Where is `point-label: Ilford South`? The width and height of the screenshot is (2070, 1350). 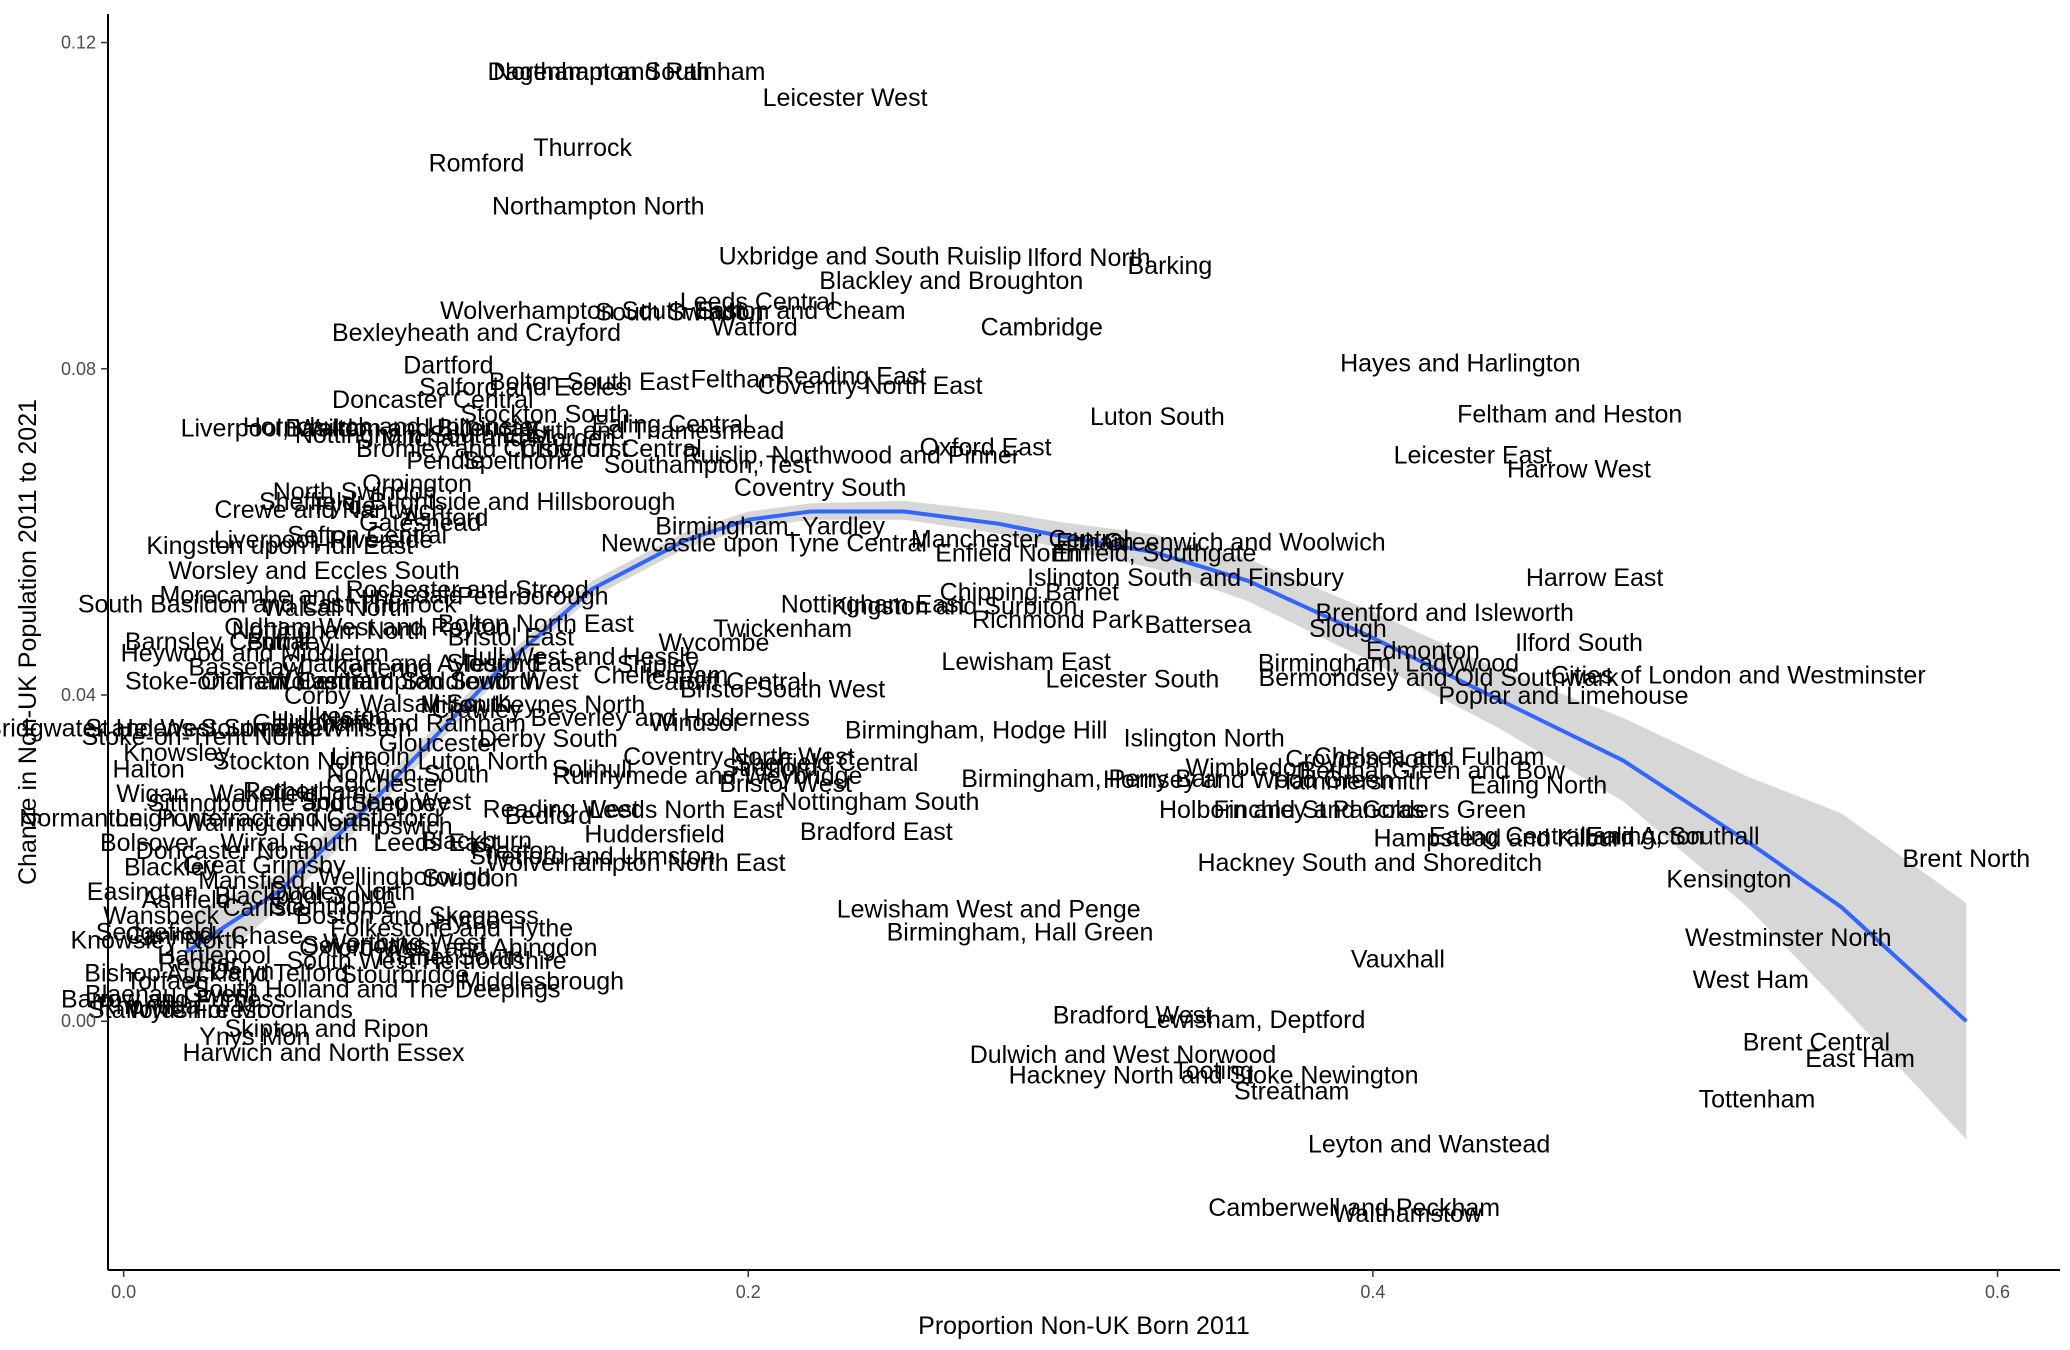 point-label: Ilford South is located at coordinates (1579, 643).